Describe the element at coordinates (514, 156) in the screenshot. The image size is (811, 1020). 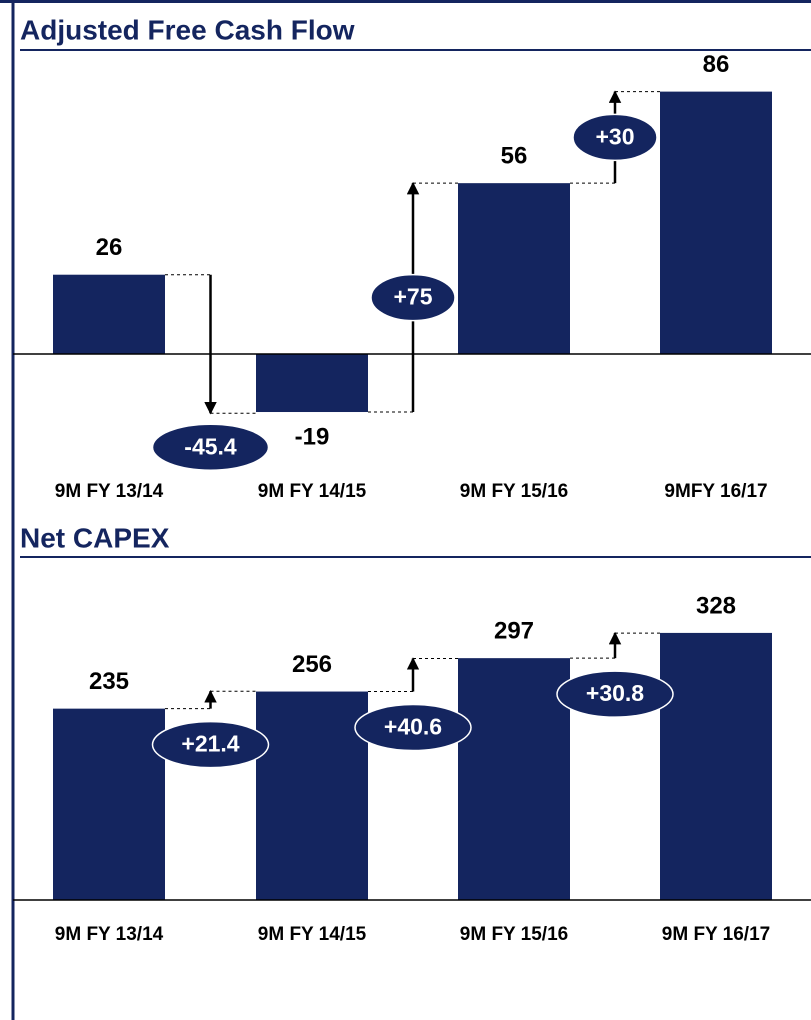
I see `value-label: 56` at that location.